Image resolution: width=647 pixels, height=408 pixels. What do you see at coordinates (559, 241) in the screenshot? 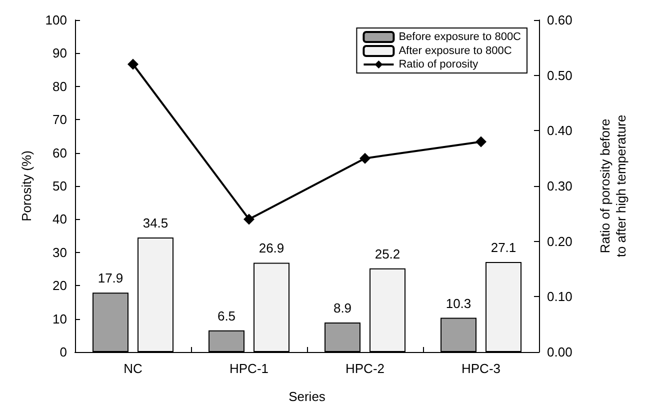
I see `y2-tick-label: 0.20` at bounding box center [559, 241].